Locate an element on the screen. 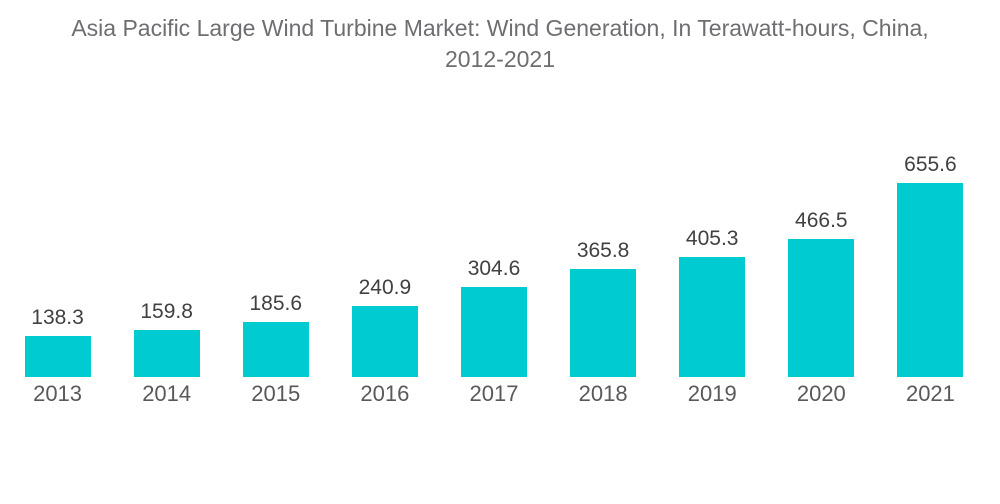  bar-value-label: 304.6 is located at coordinates (494, 268).